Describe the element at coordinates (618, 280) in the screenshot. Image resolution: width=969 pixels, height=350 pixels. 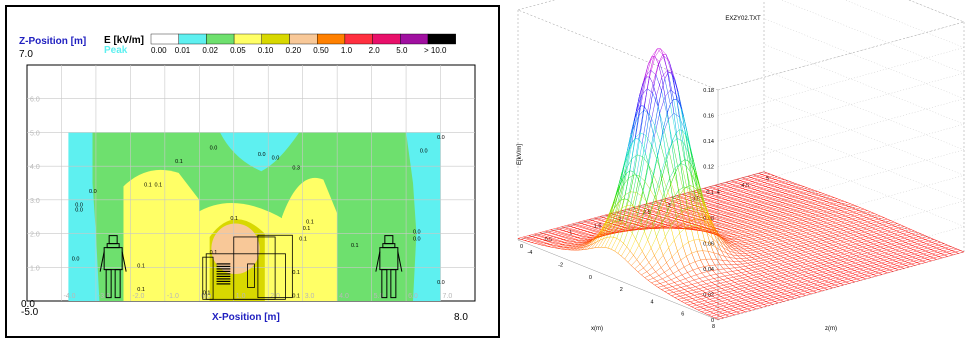
I see `surface-box-edge` at that location.